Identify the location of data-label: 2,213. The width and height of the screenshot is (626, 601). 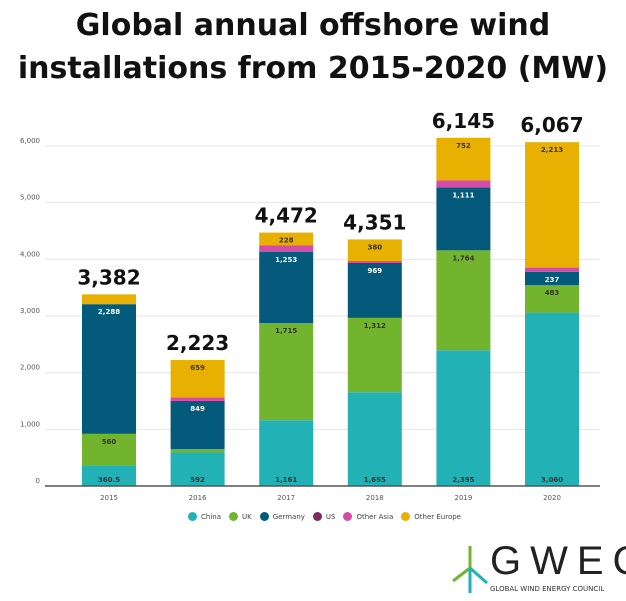
(552, 150).